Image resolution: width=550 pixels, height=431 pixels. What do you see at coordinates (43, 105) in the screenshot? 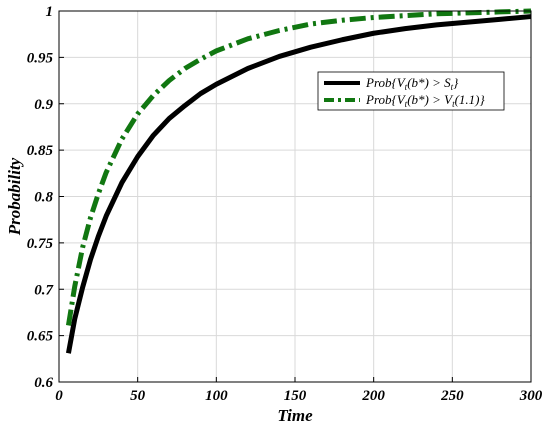
I see `y-tick-label: 0.9` at bounding box center [43, 105].